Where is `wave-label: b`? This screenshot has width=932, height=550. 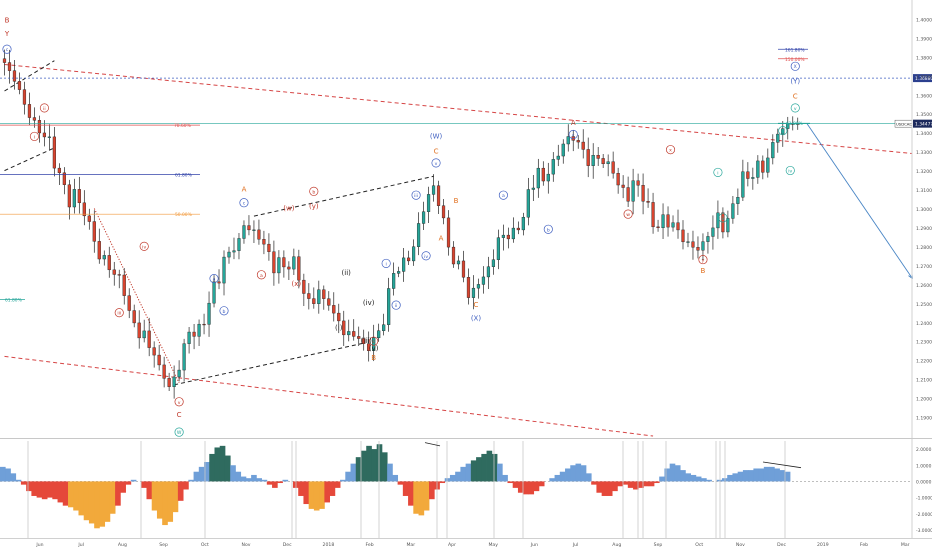 wave-label: b is located at coordinates (314, 191).